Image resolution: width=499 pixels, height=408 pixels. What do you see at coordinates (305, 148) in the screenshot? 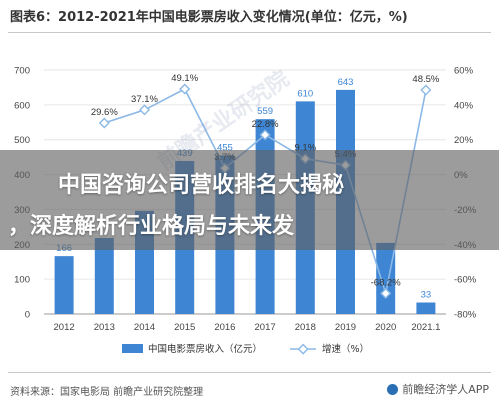
I see `growth-value-label: 9.1%` at bounding box center [305, 148].